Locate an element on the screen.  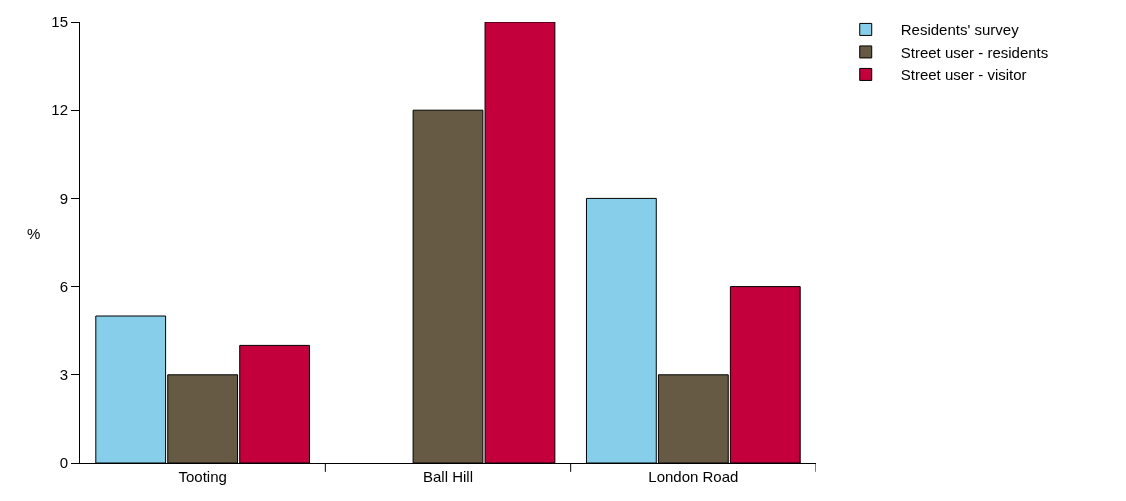
x-tick-label: Ball Hill is located at coordinates (448, 476).